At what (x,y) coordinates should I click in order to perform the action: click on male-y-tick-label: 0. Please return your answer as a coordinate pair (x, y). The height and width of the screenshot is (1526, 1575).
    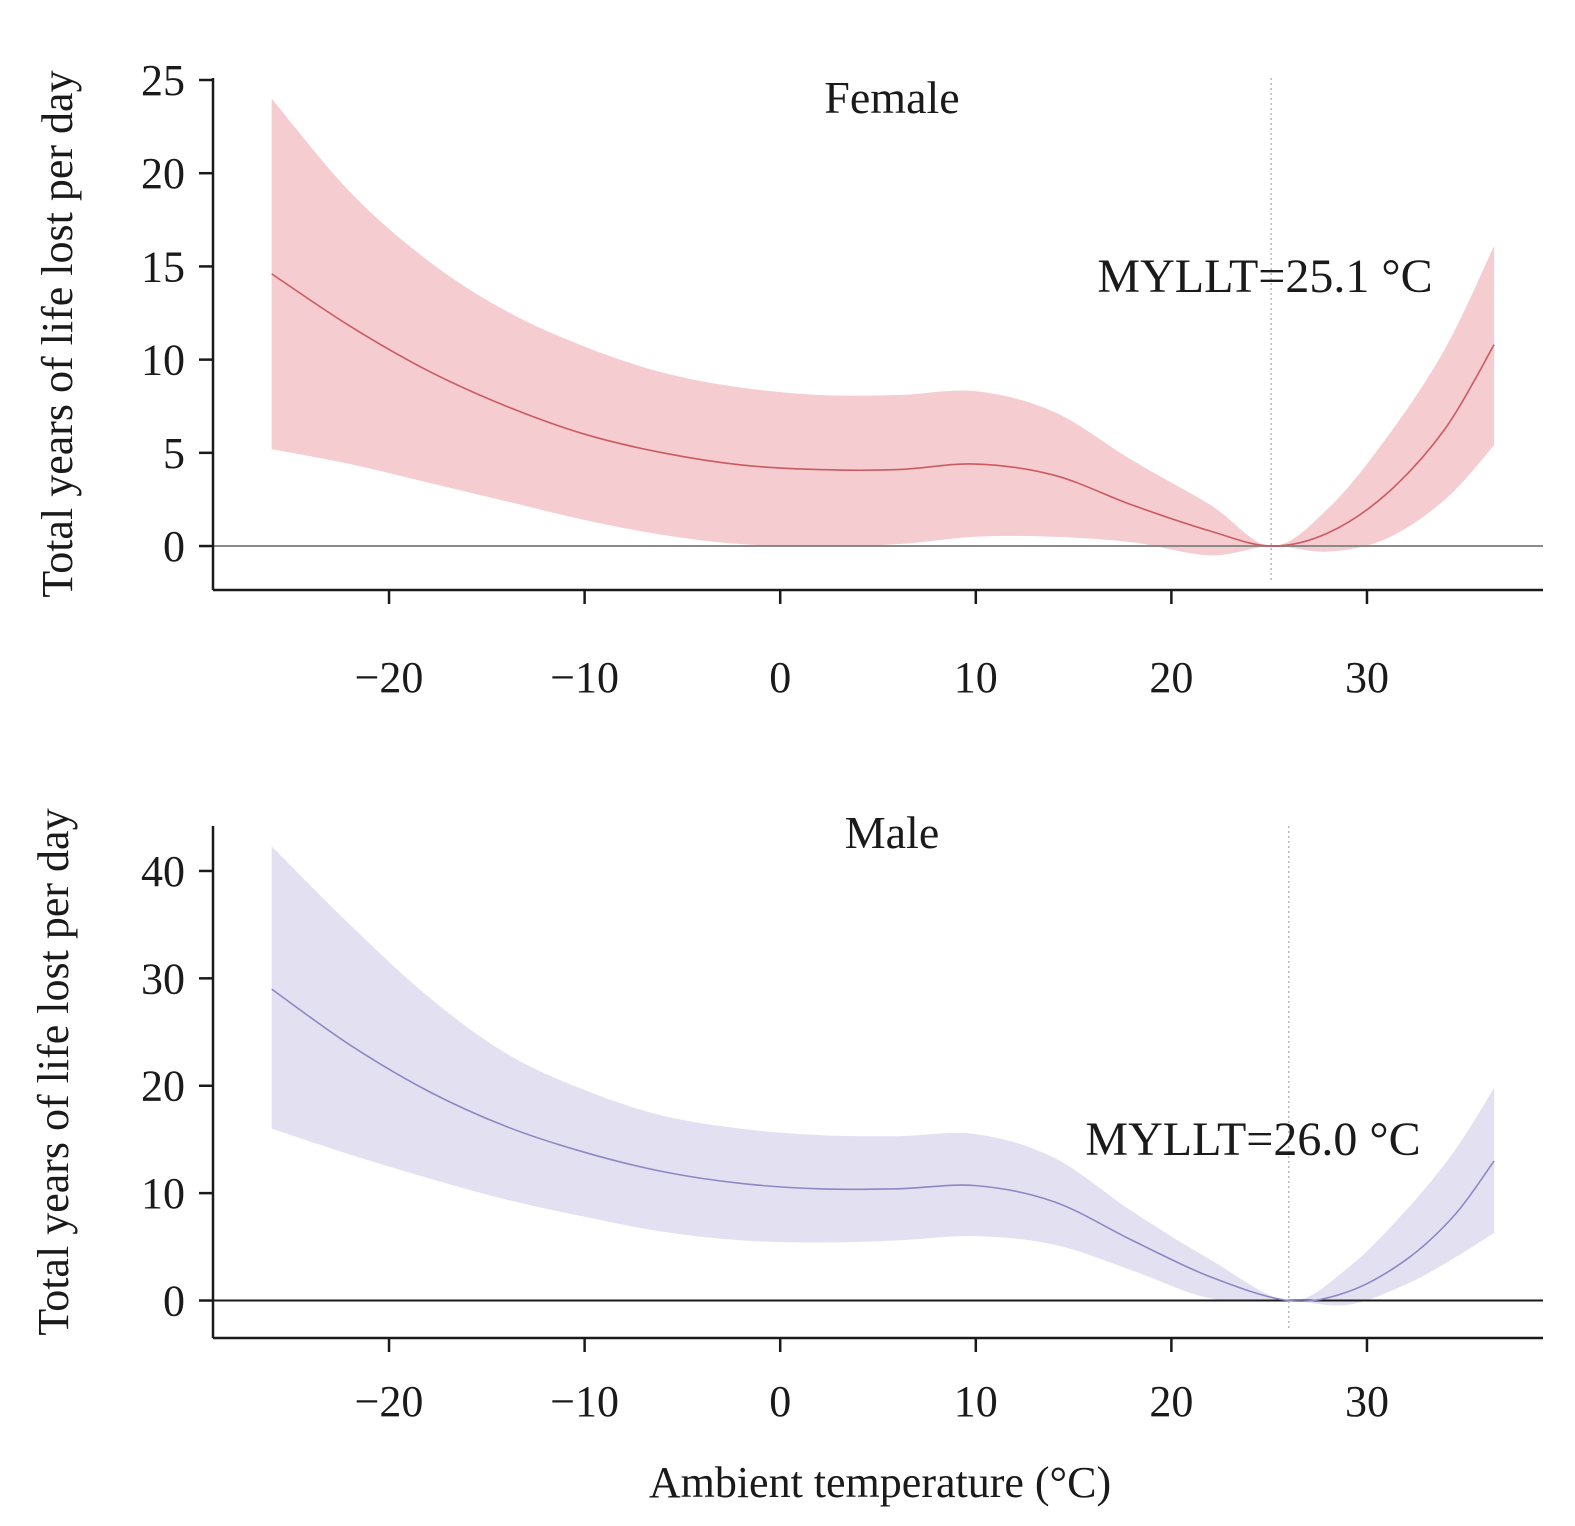
    Looking at the image, I should click on (174, 1301).